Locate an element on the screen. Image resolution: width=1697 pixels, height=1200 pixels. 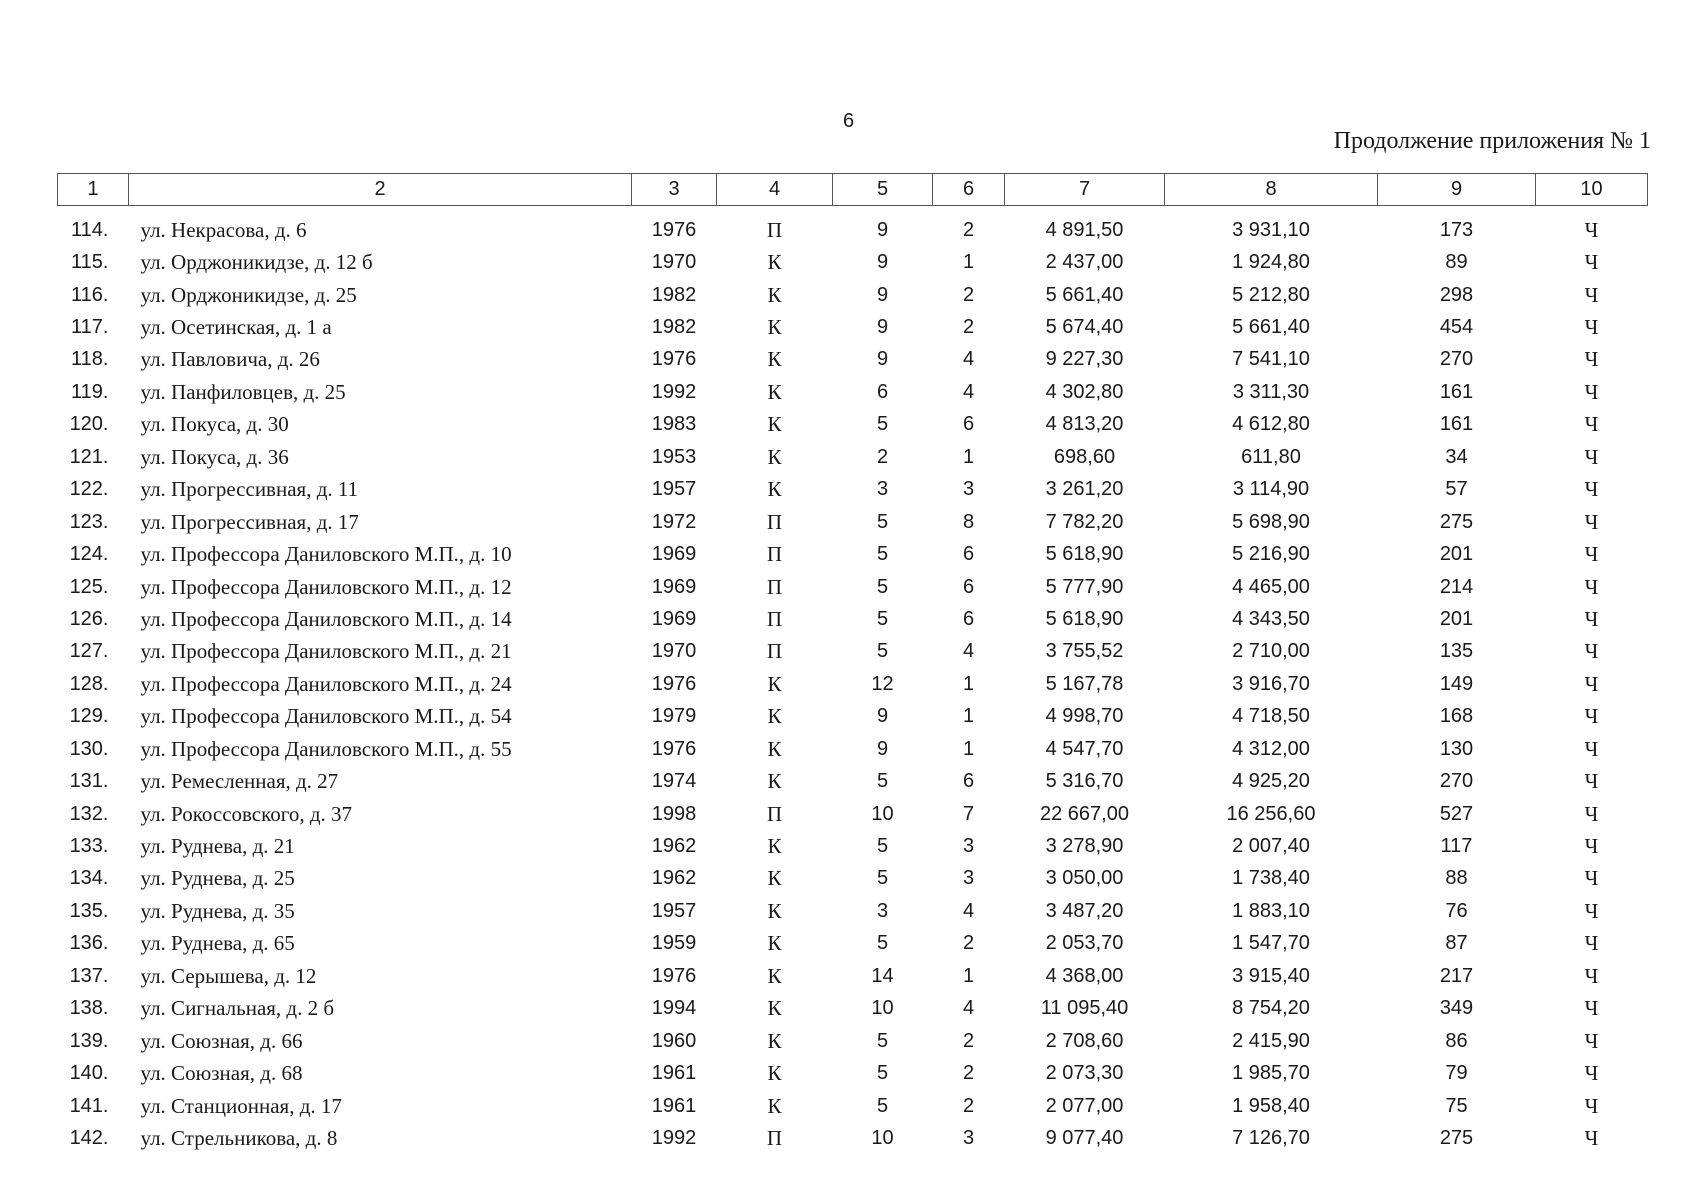
address-cell: ул. Панфиловцев, д. 25 is located at coordinates (243, 391).